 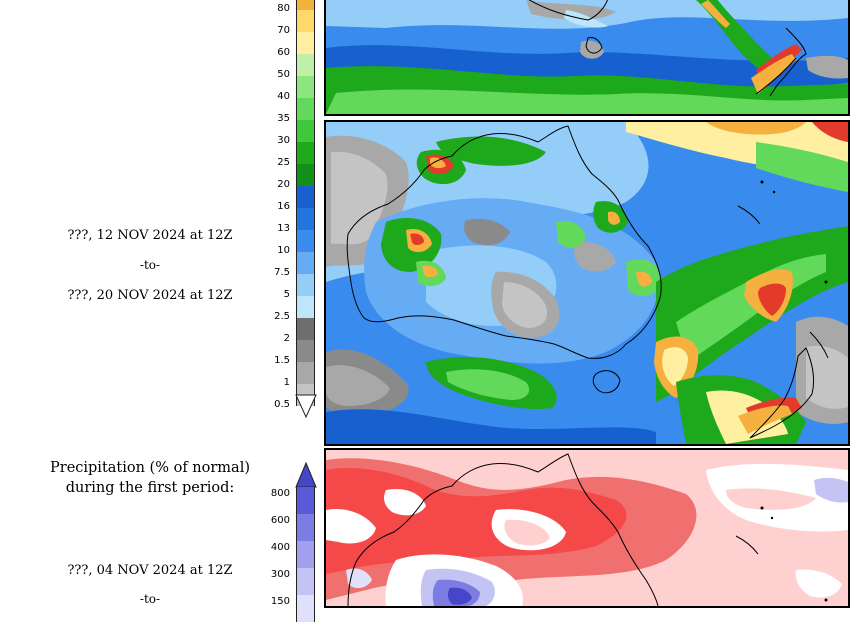 What do you see at coordinates (150, 599) in the screenshot?
I see `period-1-to-label: -to-` at bounding box center [150, 599].